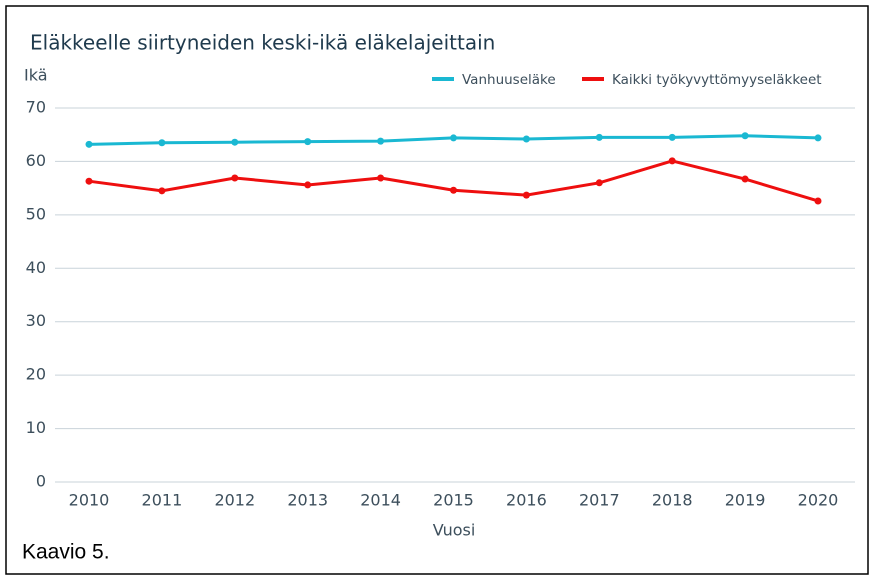  I want to click on caption: Kaavio 5., so click(66, 552).